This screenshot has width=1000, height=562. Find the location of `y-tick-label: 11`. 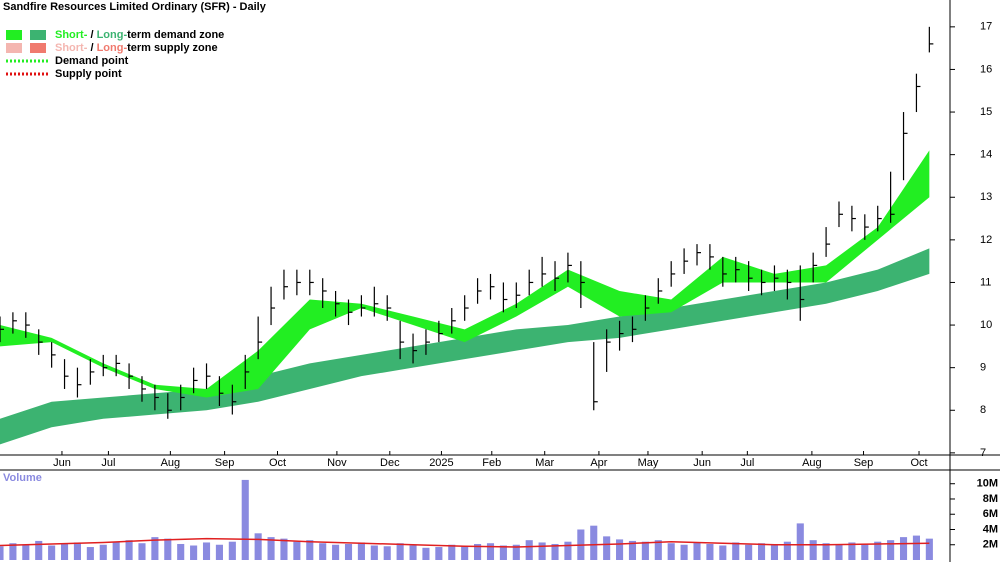

y-tick-label: 11 is located at coordinates (985, 282).